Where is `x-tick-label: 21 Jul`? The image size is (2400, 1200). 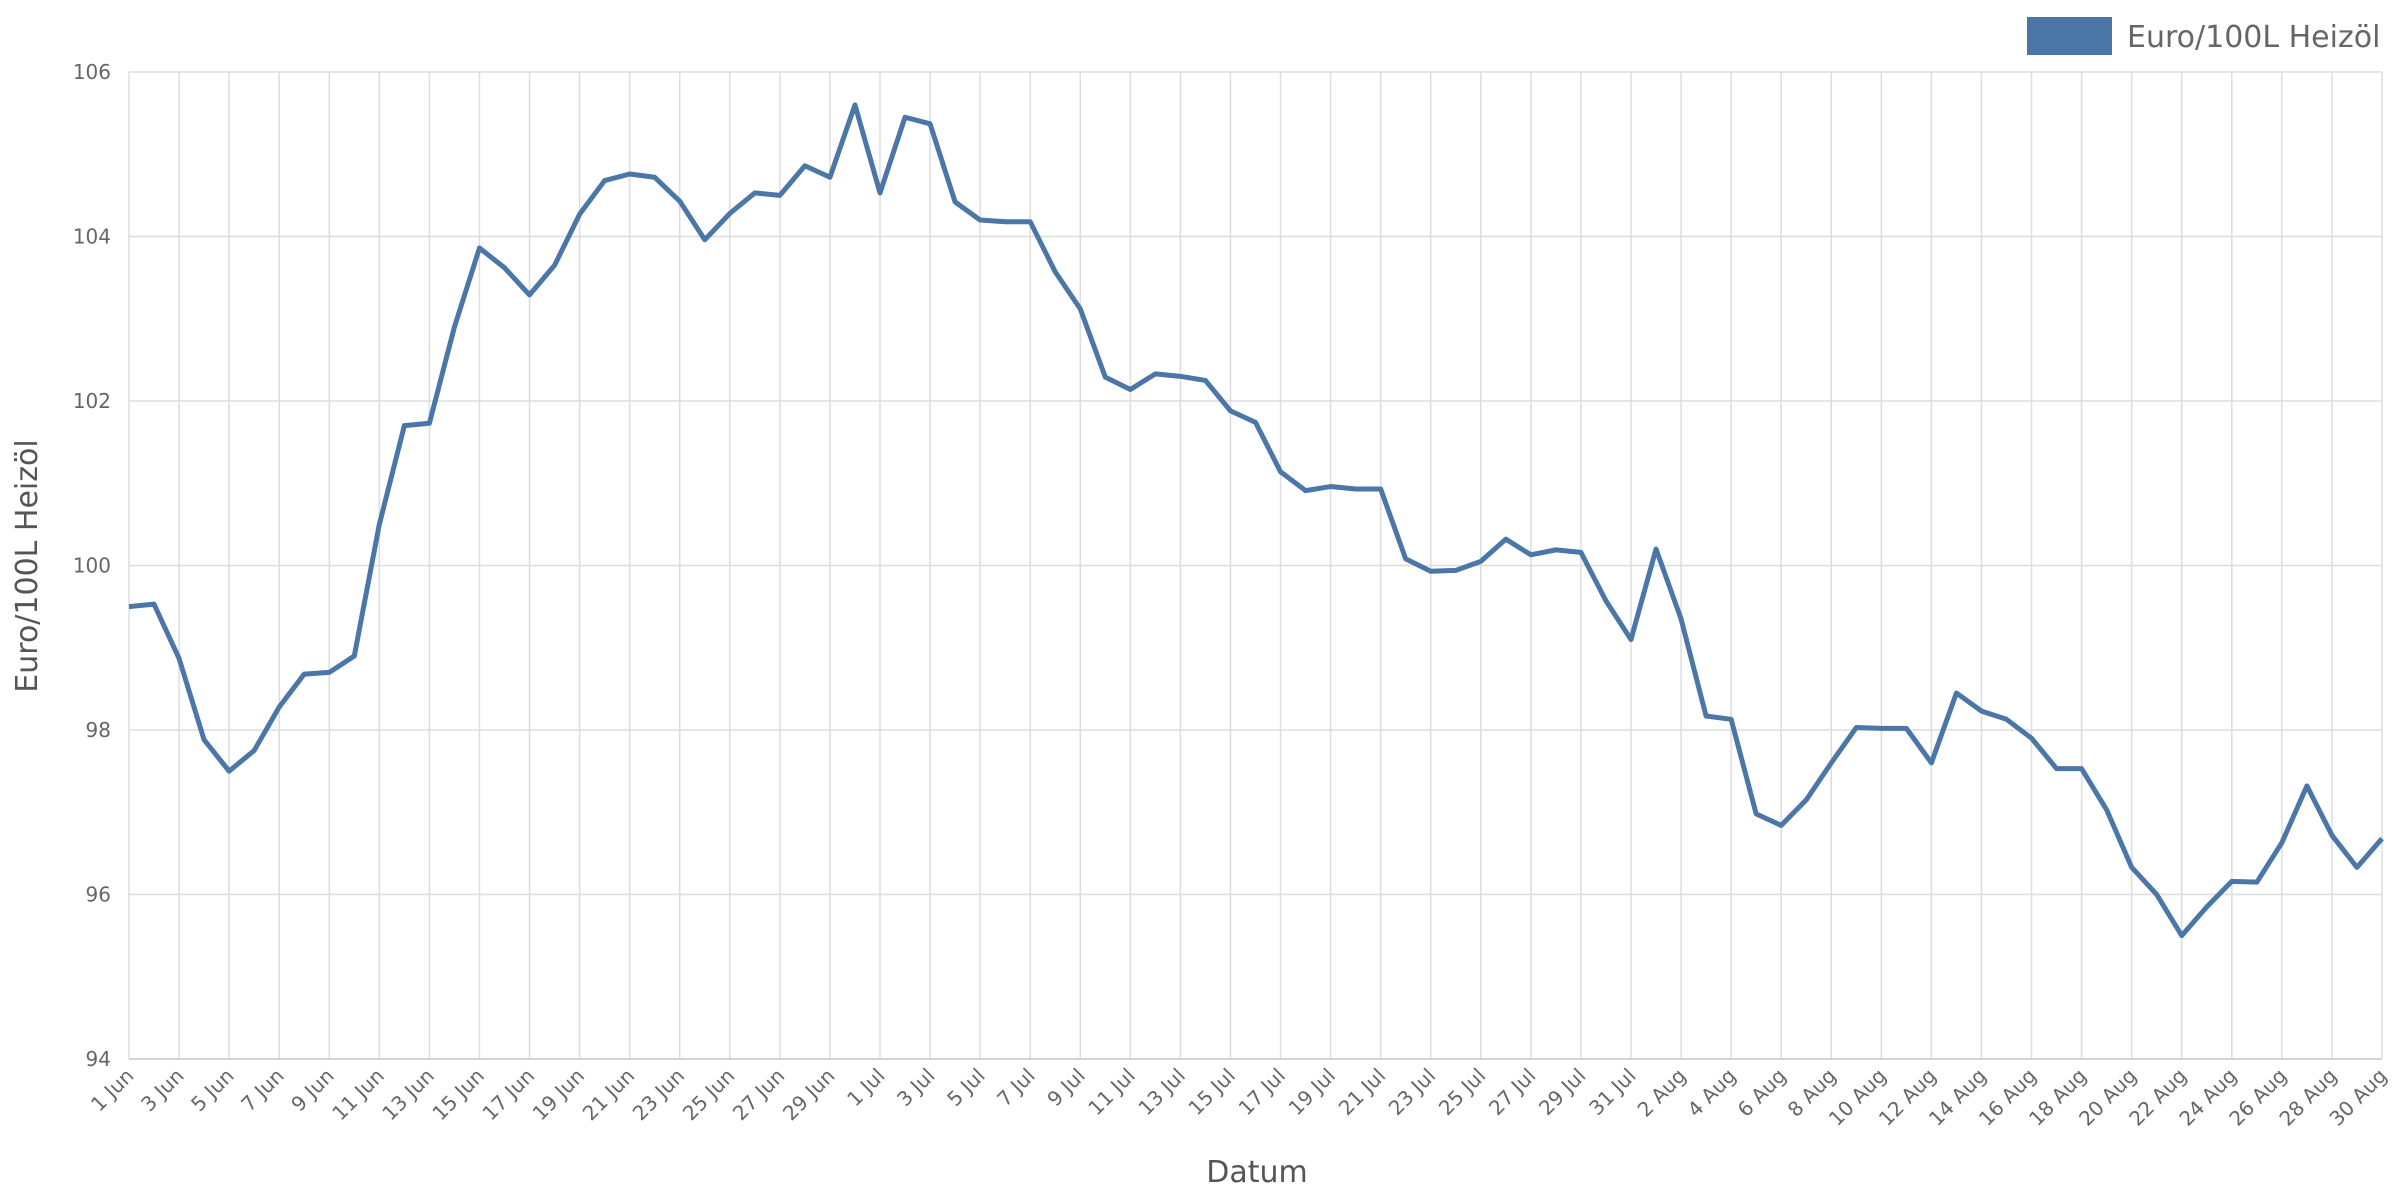 x-tick-label: 21 Jul is located at coordinates (1362, 1092).